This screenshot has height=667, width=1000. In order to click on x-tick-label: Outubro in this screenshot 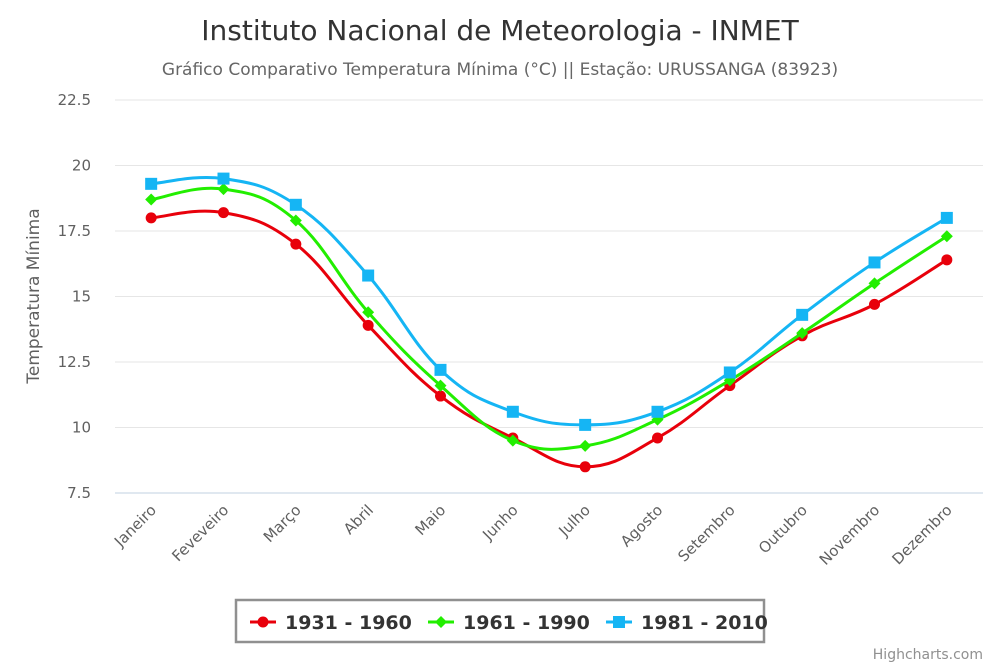, I will do `click(783, 529)`.